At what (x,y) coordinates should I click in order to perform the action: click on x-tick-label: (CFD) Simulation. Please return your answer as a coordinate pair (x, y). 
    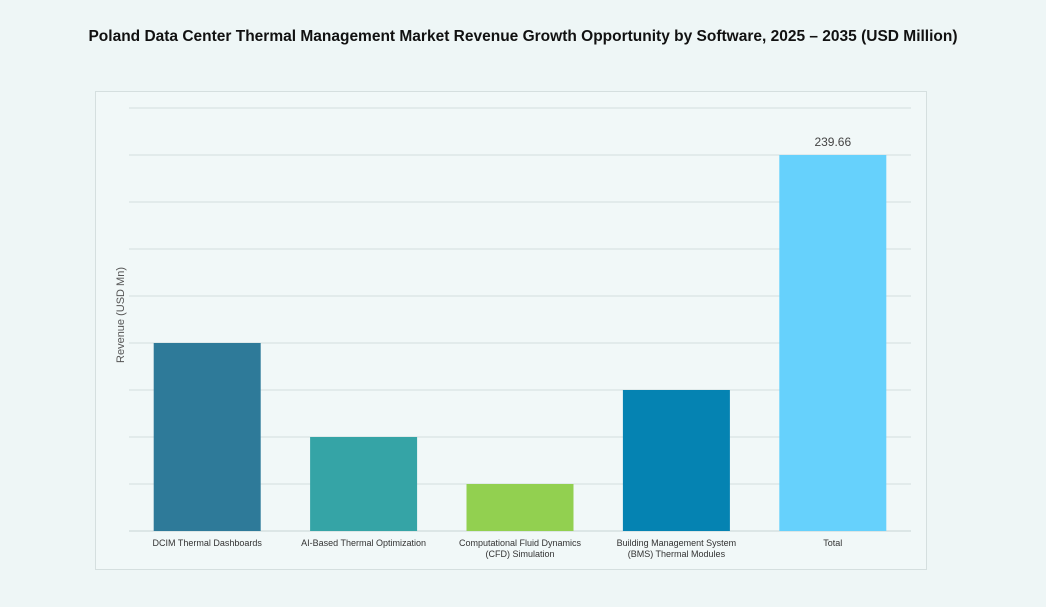
    Looking at the image, I should click on (519, 554).